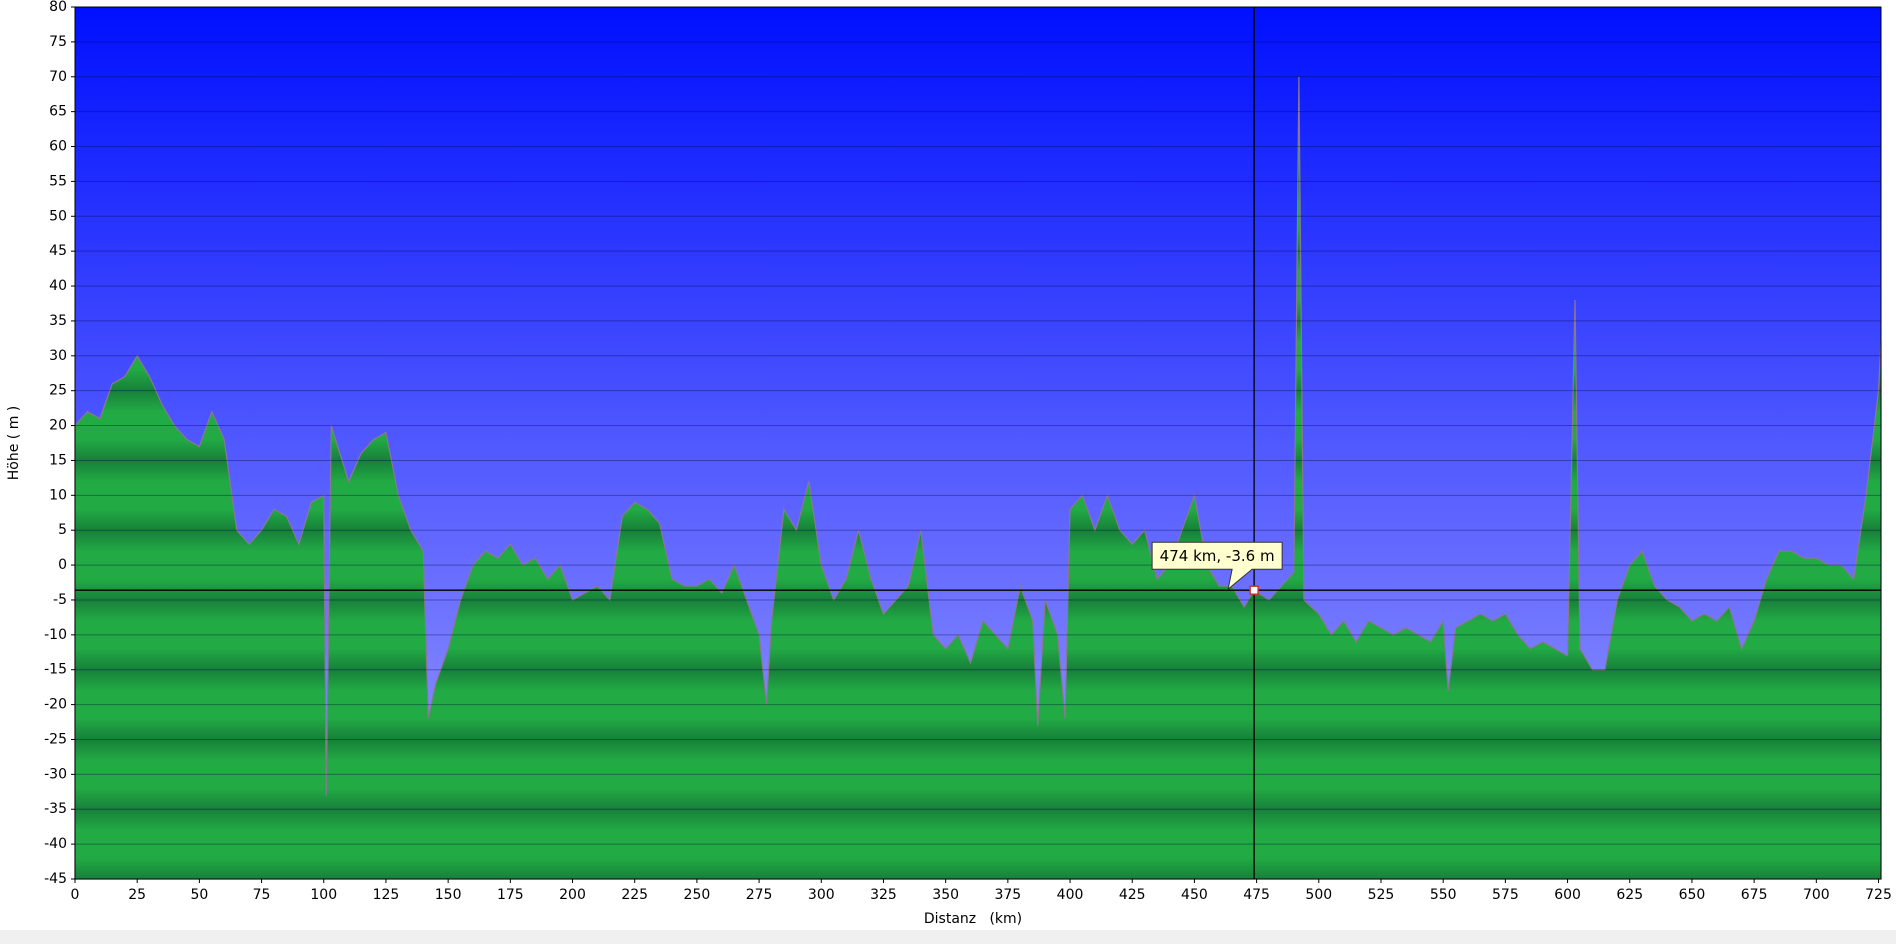 This screenshot has width=1896, height=944. What do you see at coordinates (58, 426) in the screenshot?
I see `y-tick-label: 20` at bounding box center [58, 426].